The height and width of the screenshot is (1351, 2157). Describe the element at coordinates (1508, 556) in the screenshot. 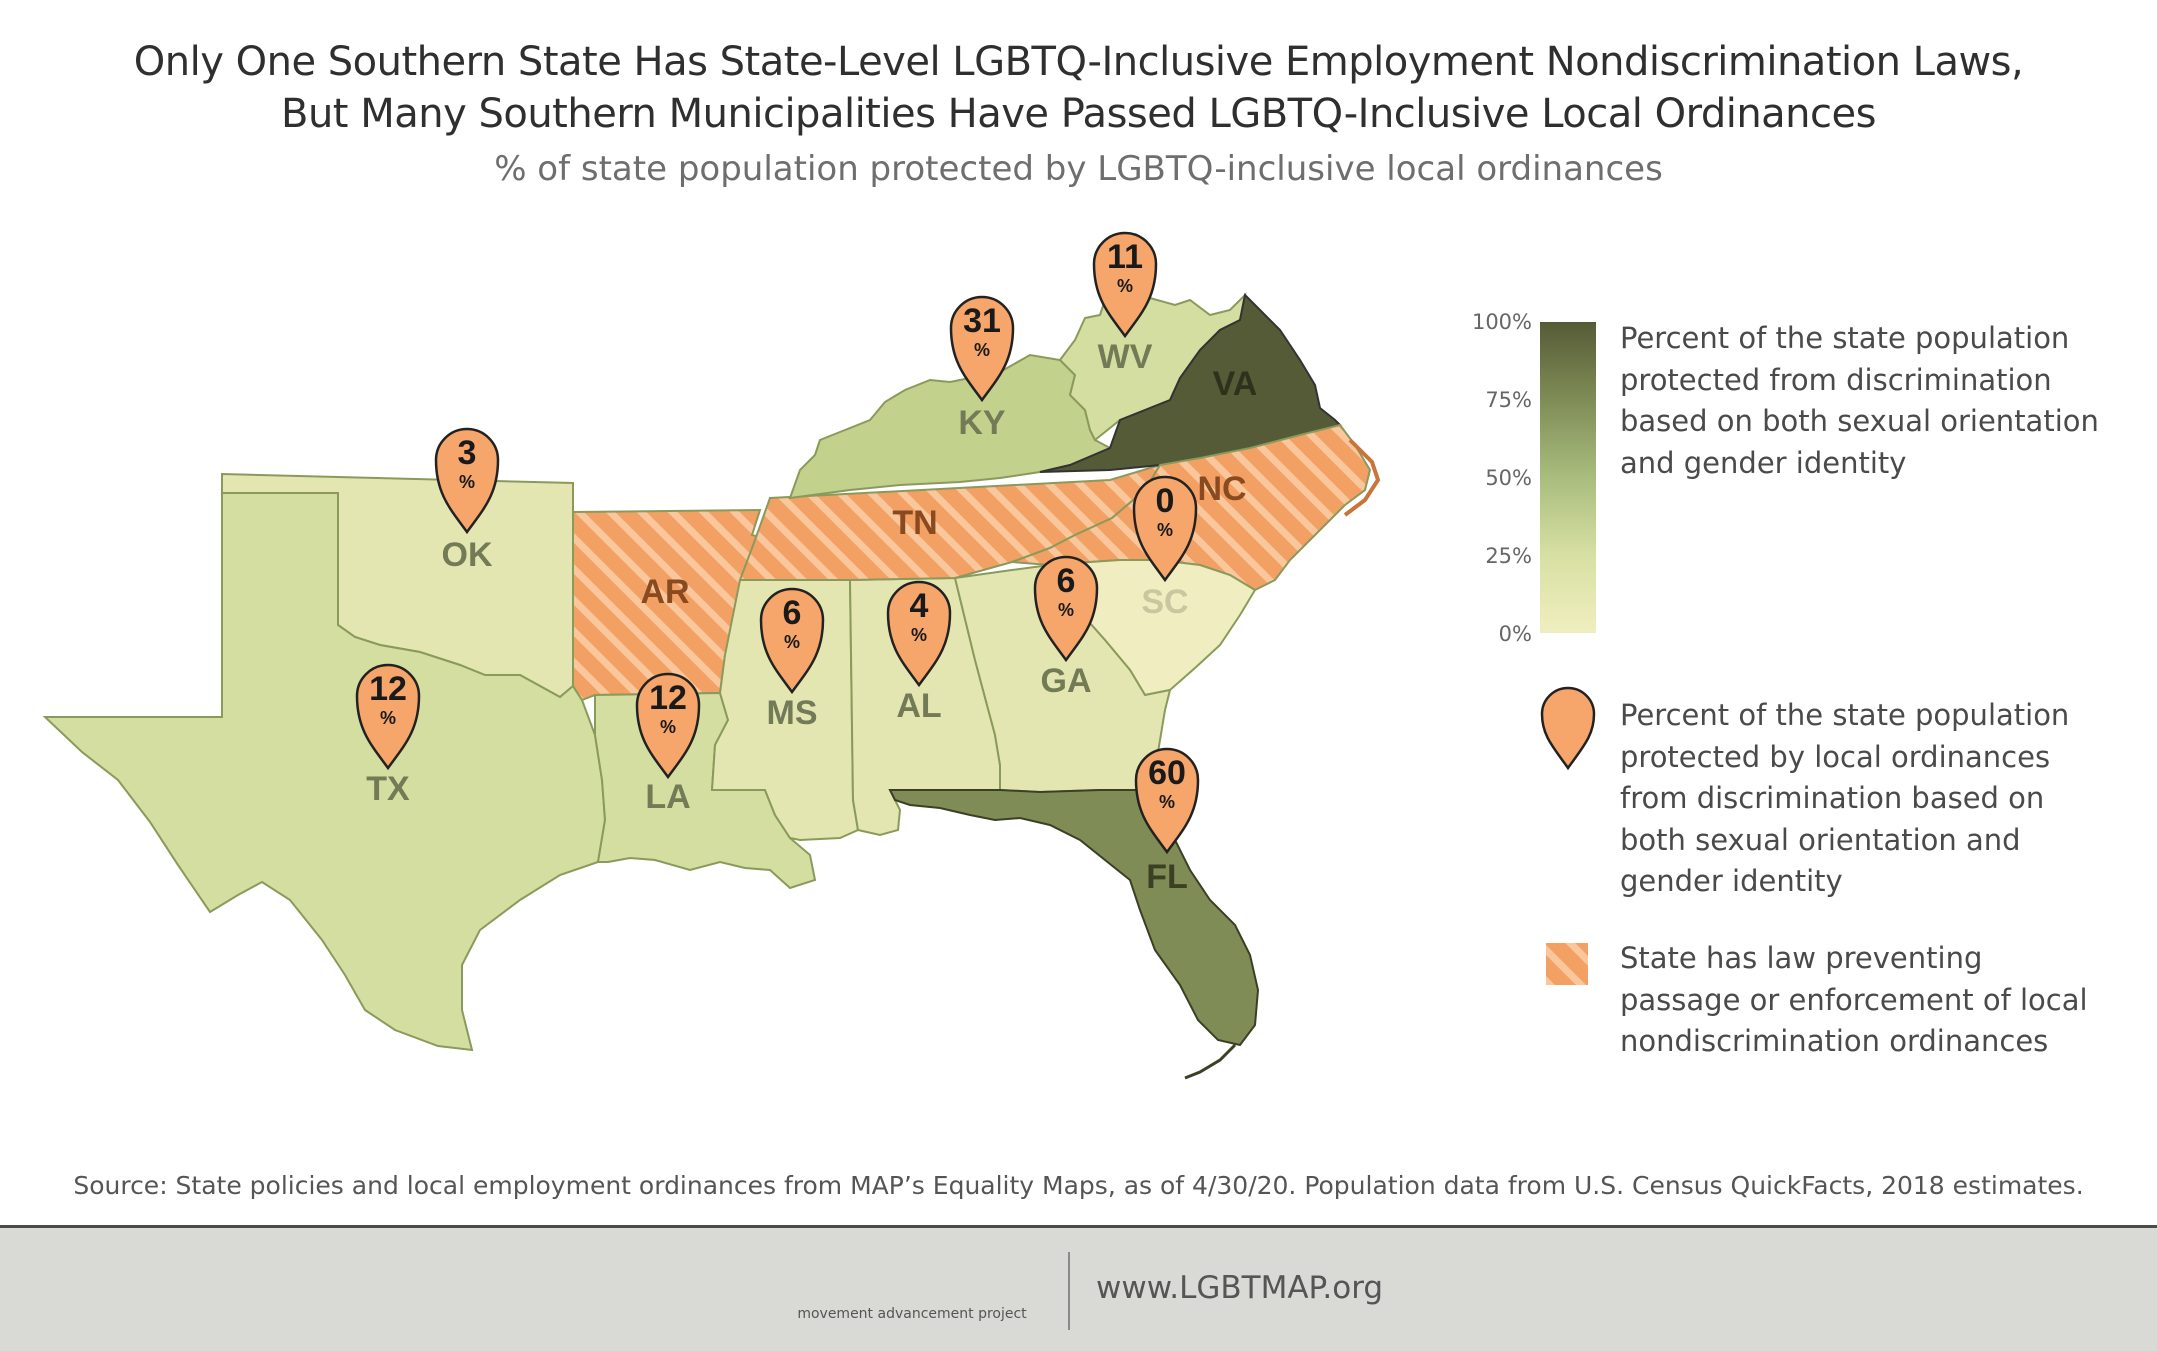

I see `scale-tick-25: 25%` at that location.